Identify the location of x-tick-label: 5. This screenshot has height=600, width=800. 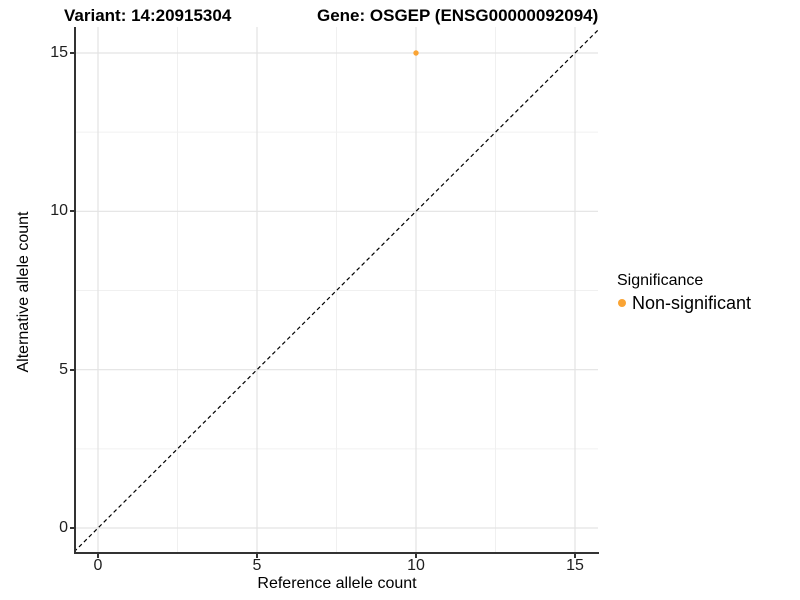
(257, 565).